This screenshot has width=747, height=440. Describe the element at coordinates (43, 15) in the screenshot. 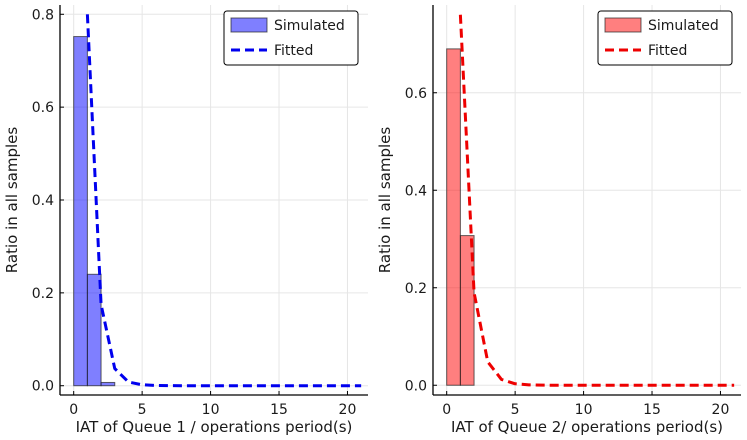

I see `y-tick-label: 0.8` at that location.